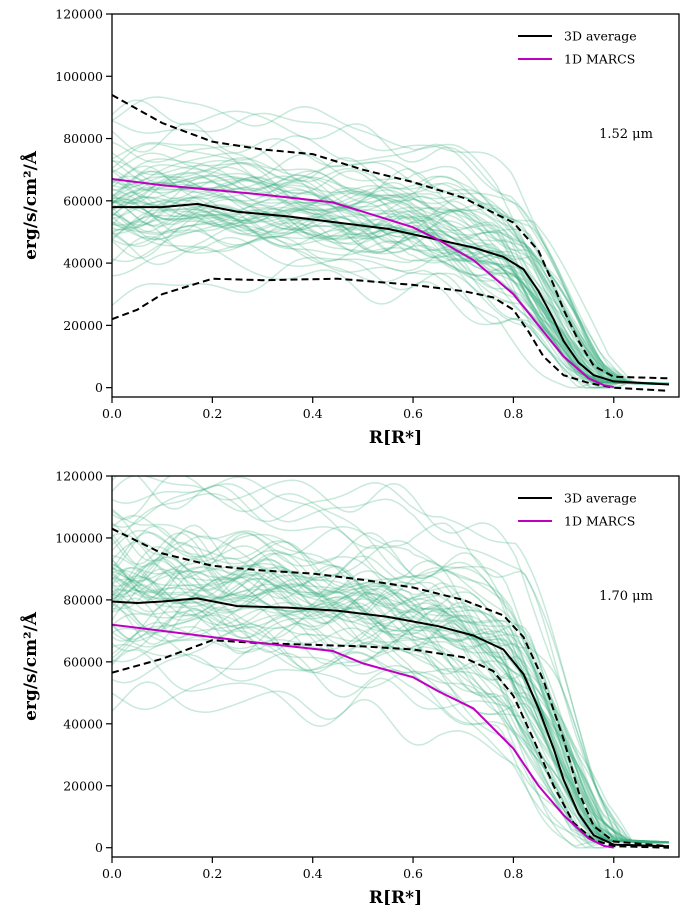 The height and width of the screenshot is (914, 691). What do you see at coordinates (83, 661) in the screenshot?
I see `y-tick-label: 60000` at bounding box center [83, 661].